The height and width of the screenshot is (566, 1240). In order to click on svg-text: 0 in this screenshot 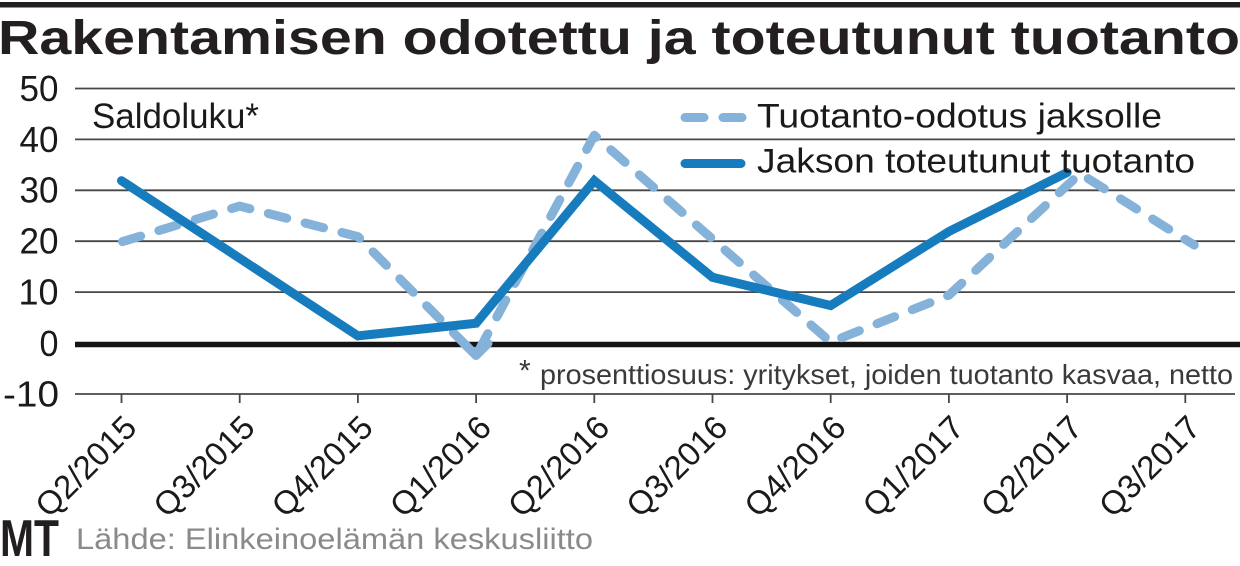, I will do `click(49, 343)`.